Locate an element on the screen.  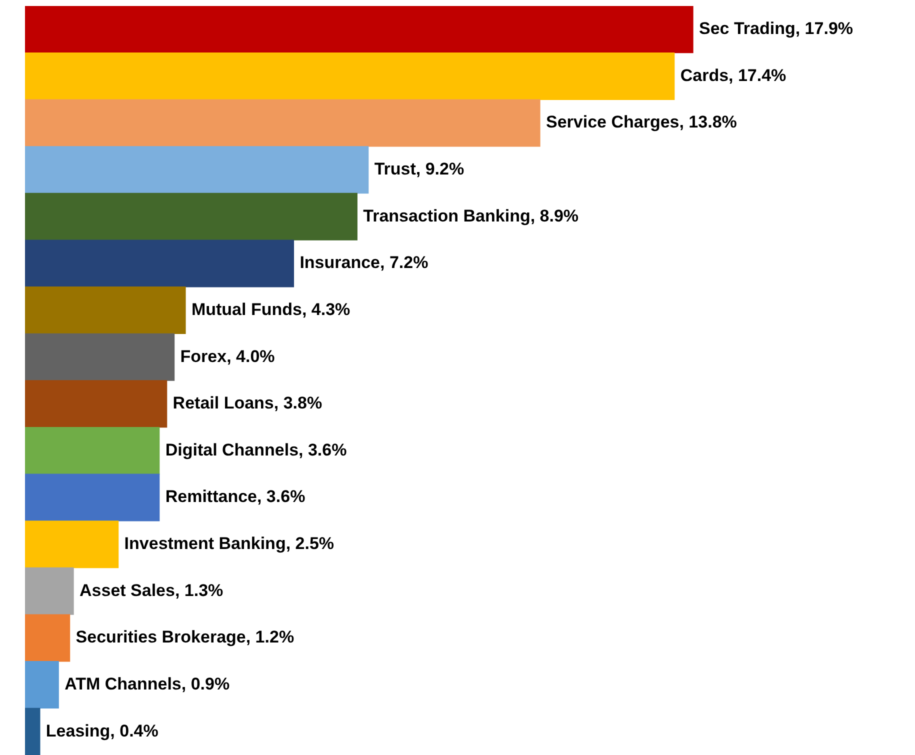
data-label: Mutual Funds, 4.3% is located at coordinates (270, 309).